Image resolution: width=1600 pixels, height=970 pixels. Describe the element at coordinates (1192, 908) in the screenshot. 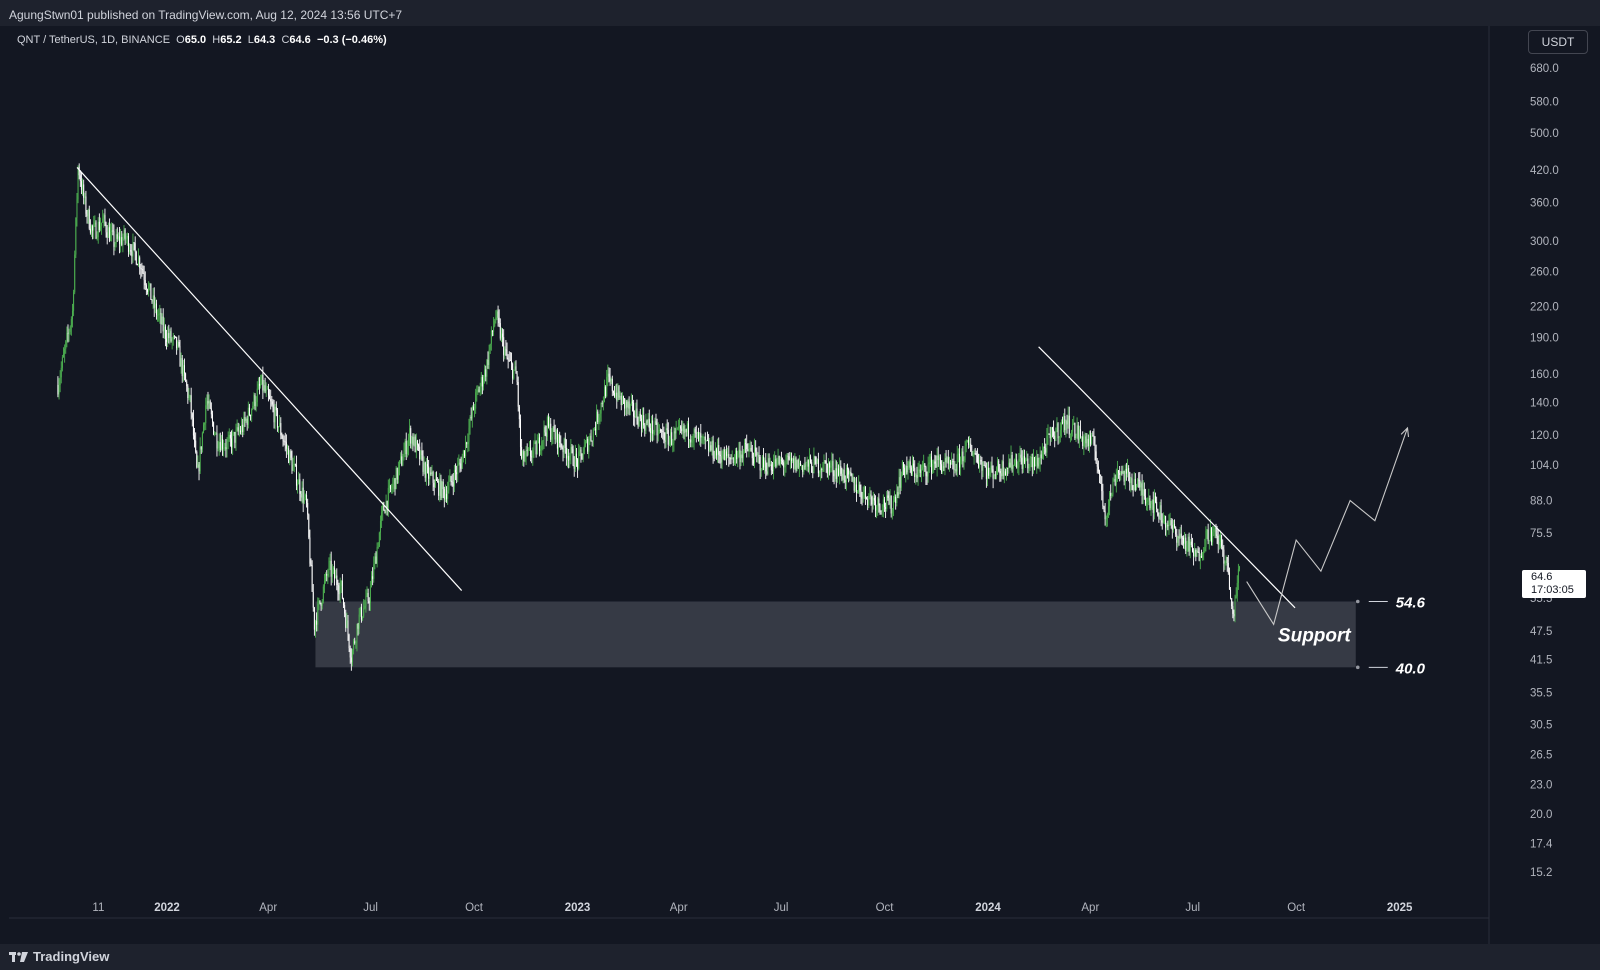

I see `time-tick-label: Jul` at that location.